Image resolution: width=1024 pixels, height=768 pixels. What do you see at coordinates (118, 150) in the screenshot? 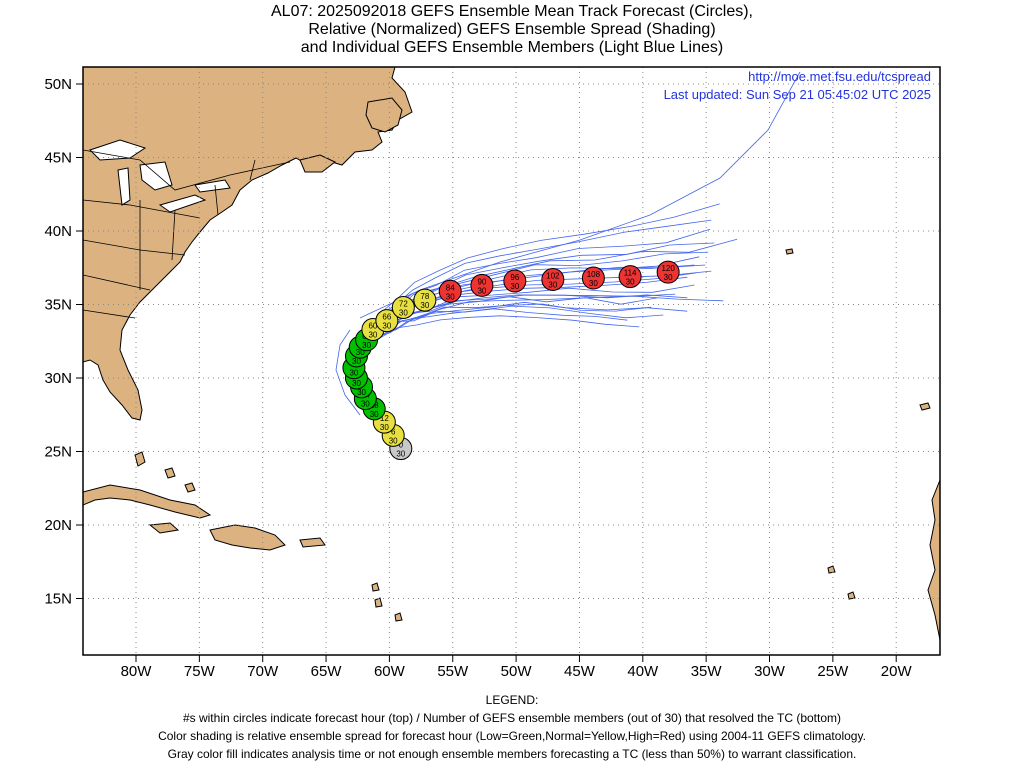
I see `lake-superior` at bounding box center [118, 150].